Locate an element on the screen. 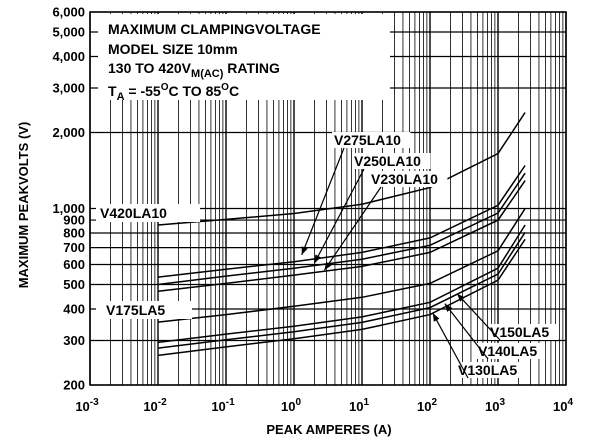 This screenshot has width=595, height=440. y-tick-label: 5,000 is located at coordinates (68, 31).